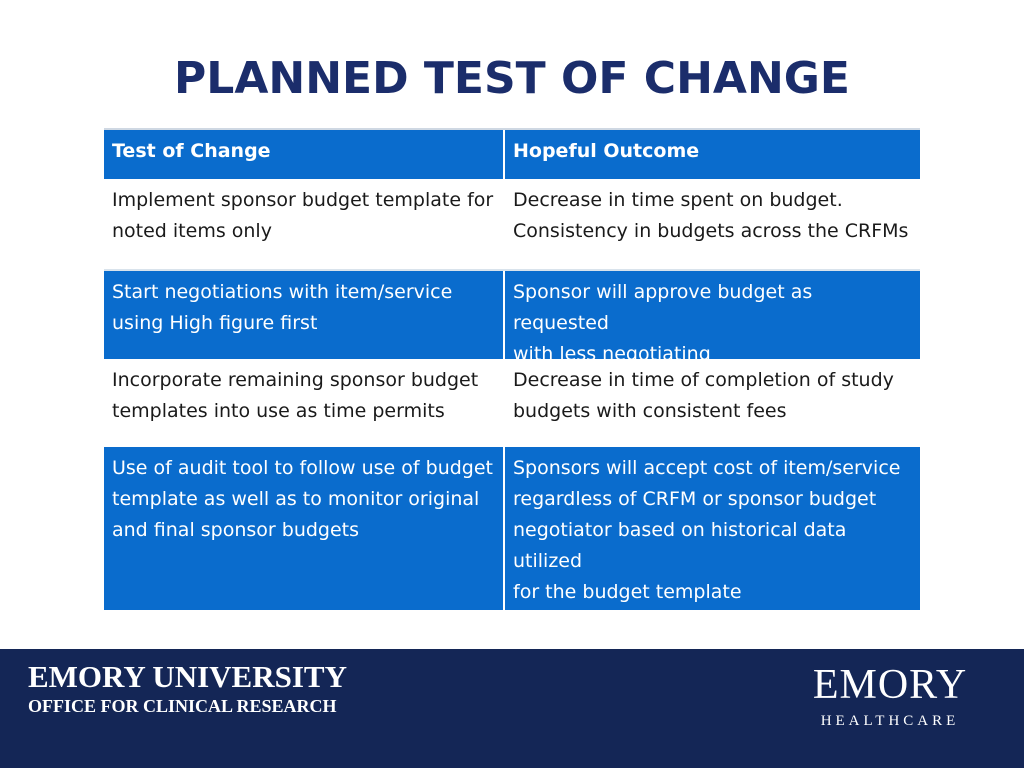 The image size is (1024, 768). What do you see at coordinates (512, 270) in the screenshot?
I see `row-divider` at bounding box center [512, 270].